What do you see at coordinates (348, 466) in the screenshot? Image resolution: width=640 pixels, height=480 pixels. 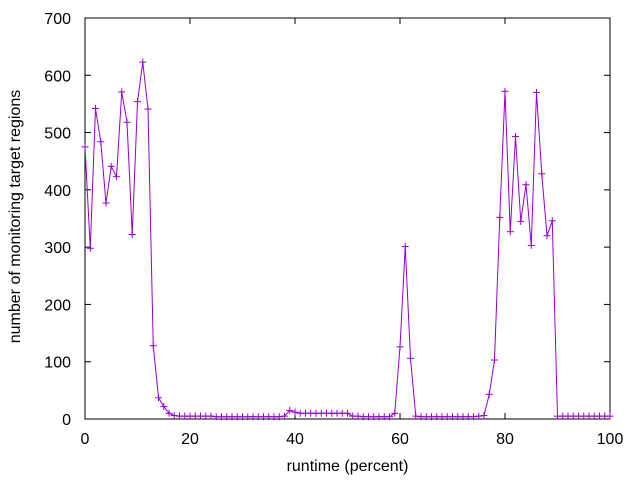 I see `x-axis-title: runtime (percent)` at bounding box center [348, 466].